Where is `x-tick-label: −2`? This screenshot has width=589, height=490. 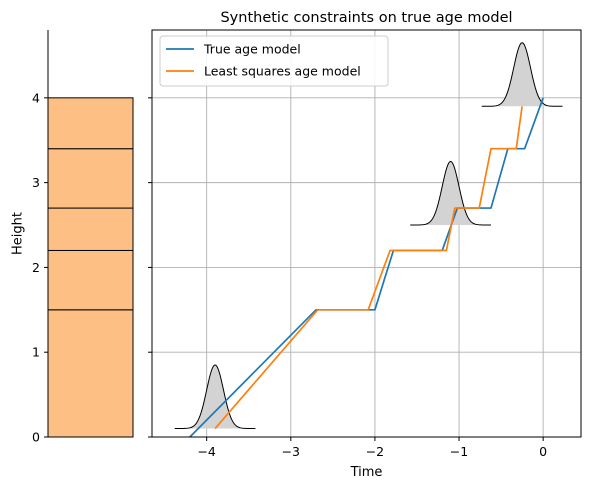
x-tick-label: −2 is located at coordinates (375, 451).